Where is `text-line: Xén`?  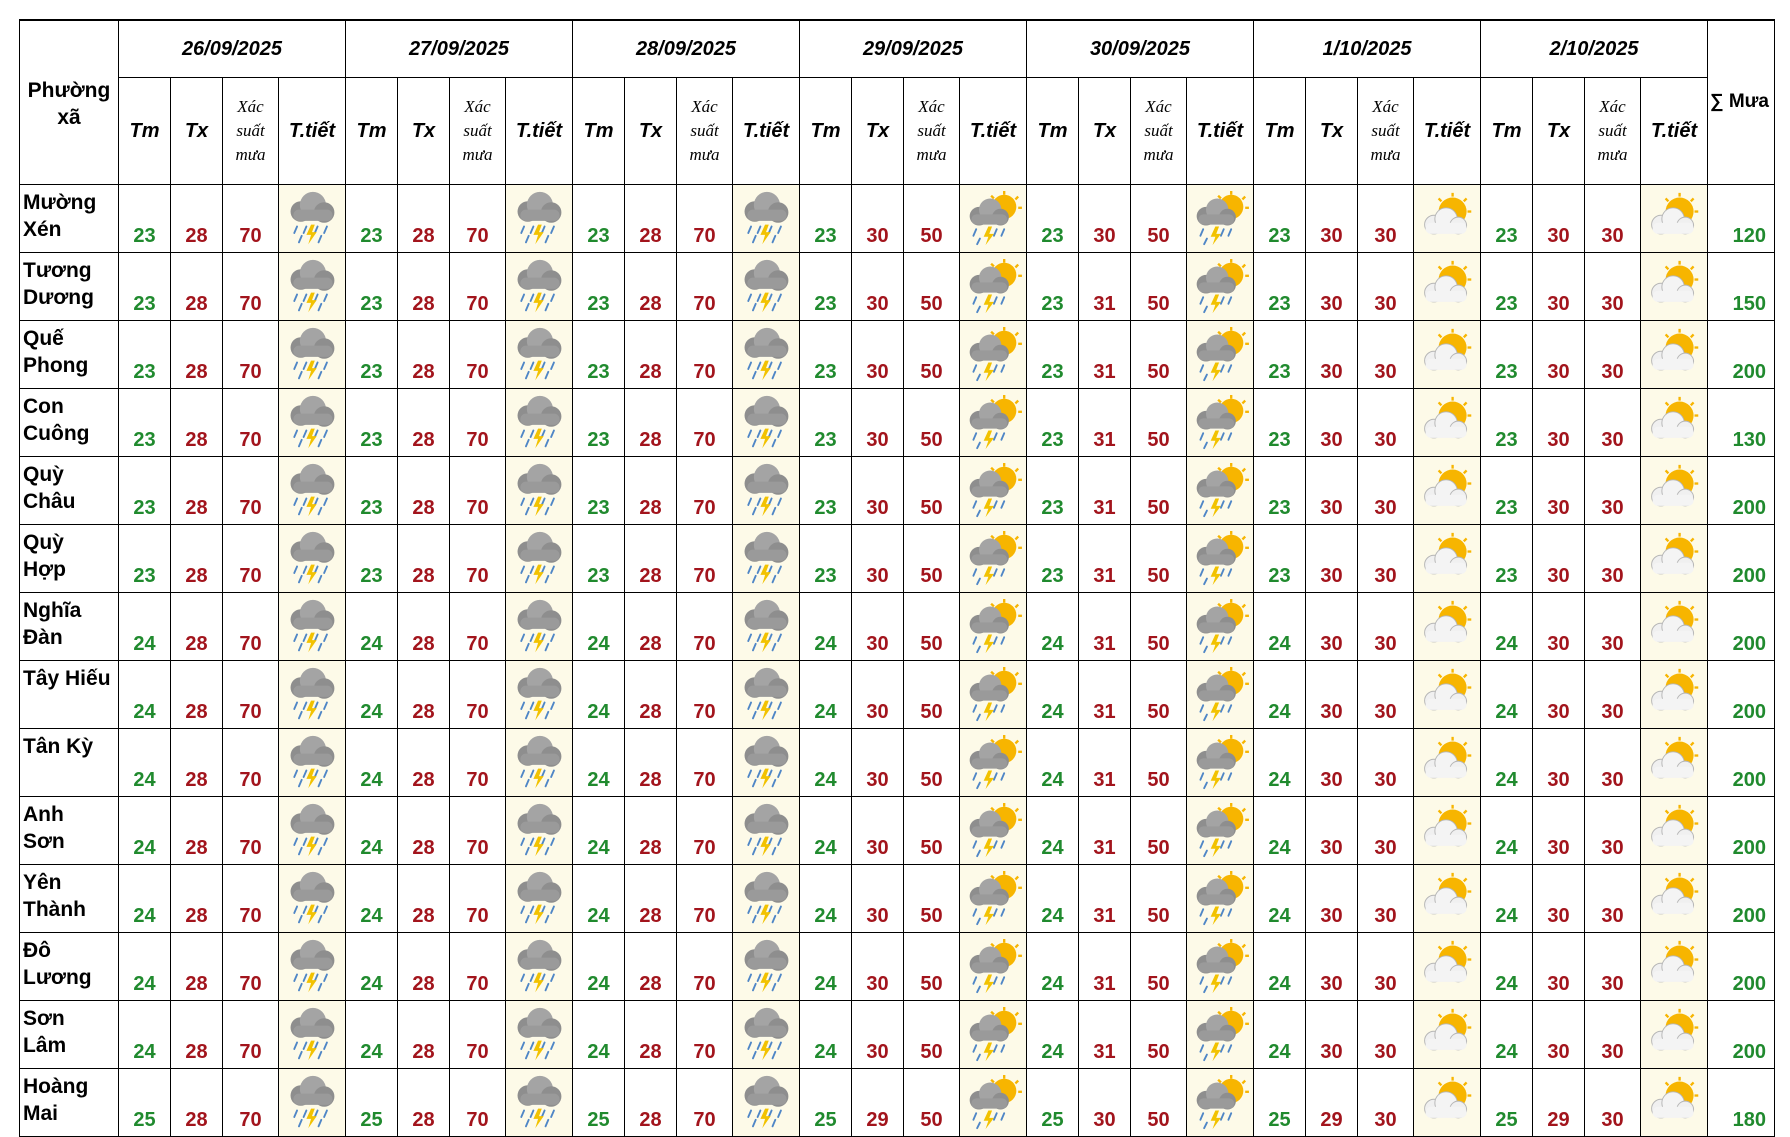
text-line: Xén is located at coordinates (42, 229).